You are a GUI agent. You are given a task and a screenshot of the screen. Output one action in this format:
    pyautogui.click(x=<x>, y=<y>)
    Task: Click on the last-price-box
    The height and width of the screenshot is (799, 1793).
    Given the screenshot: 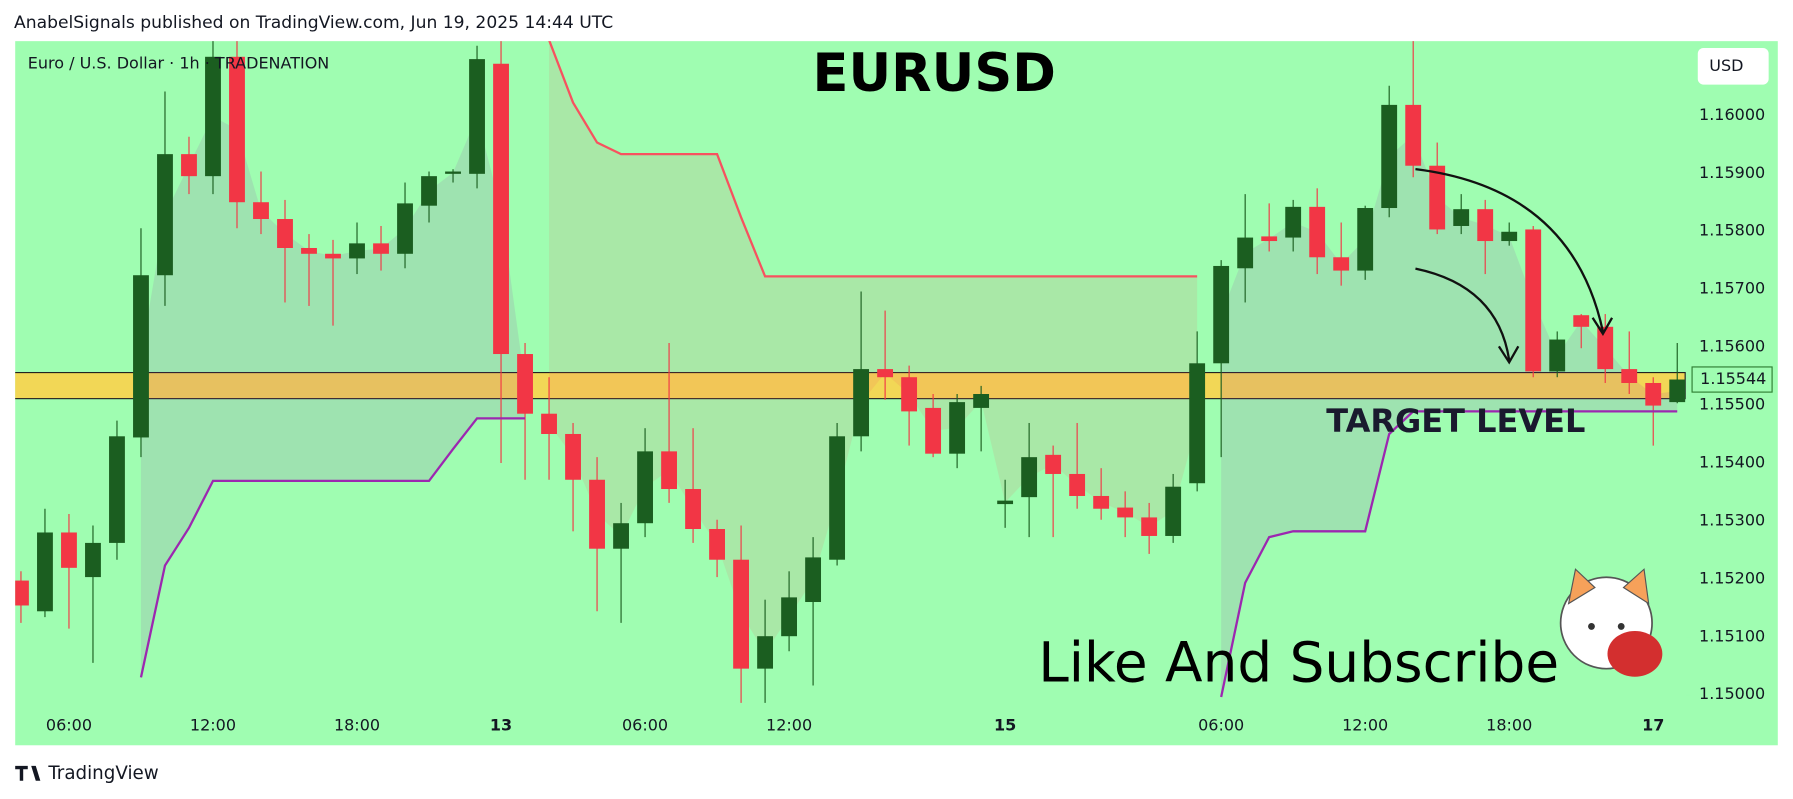 What is the action you would take?
    pyautogui.click(x=1732, y=379)
    